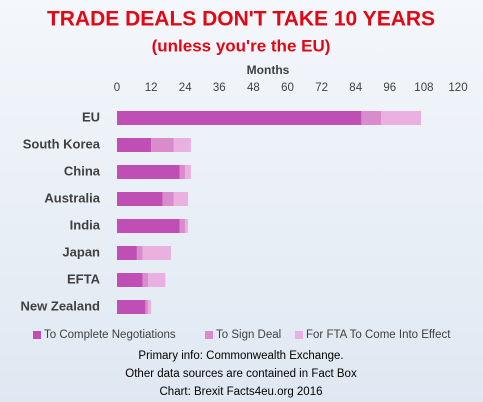  I want to click on x-tick-label: 24, so click(185, 88).